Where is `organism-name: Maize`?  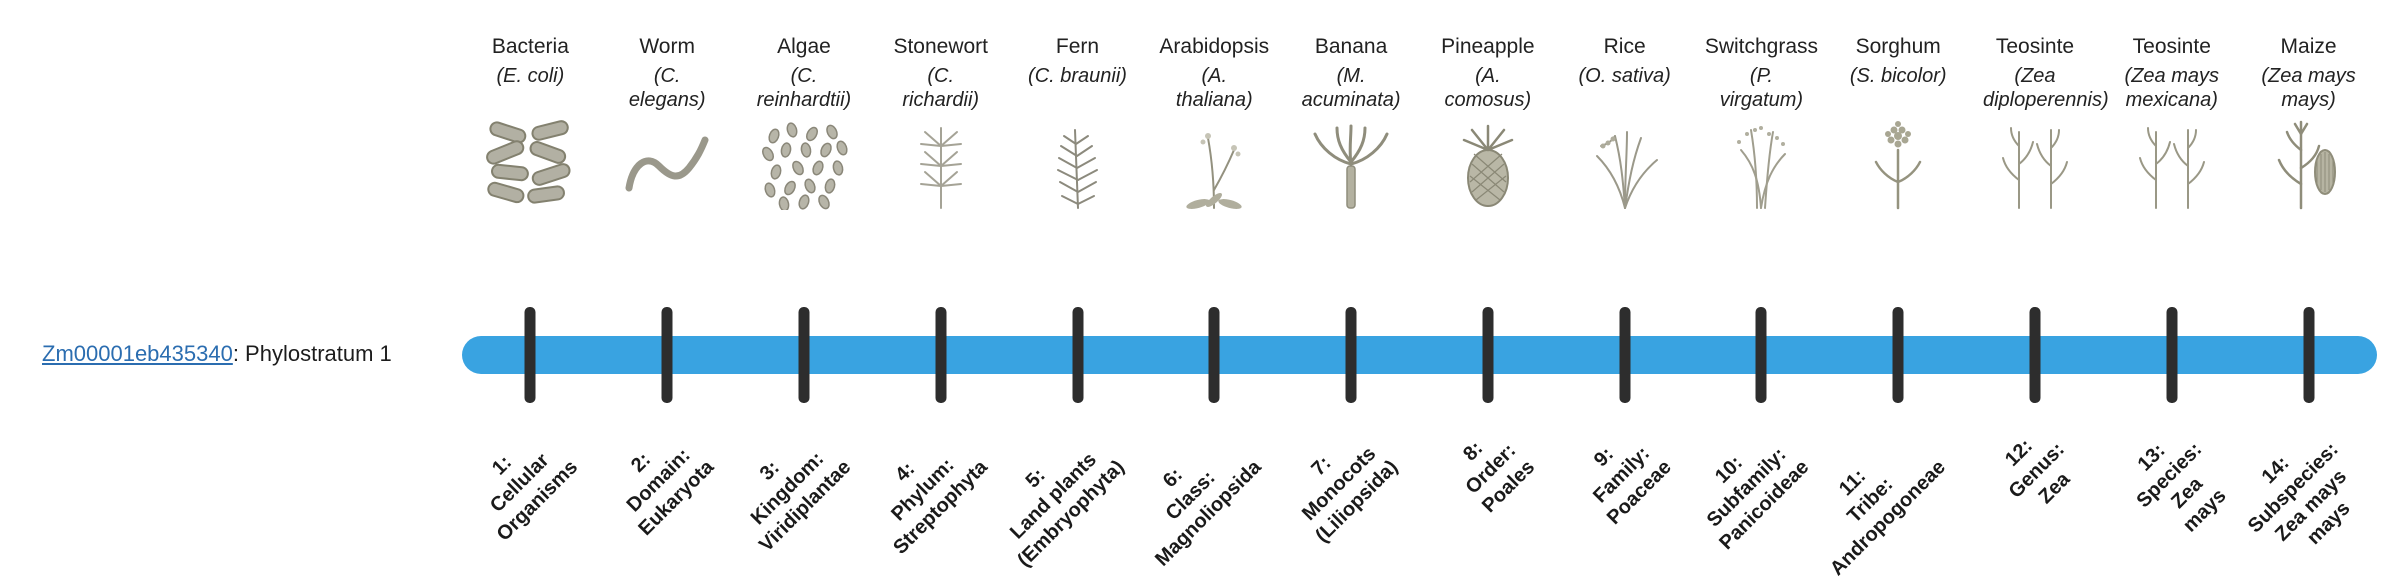 organism-name: Maize is located at coordinates (2308, 46).